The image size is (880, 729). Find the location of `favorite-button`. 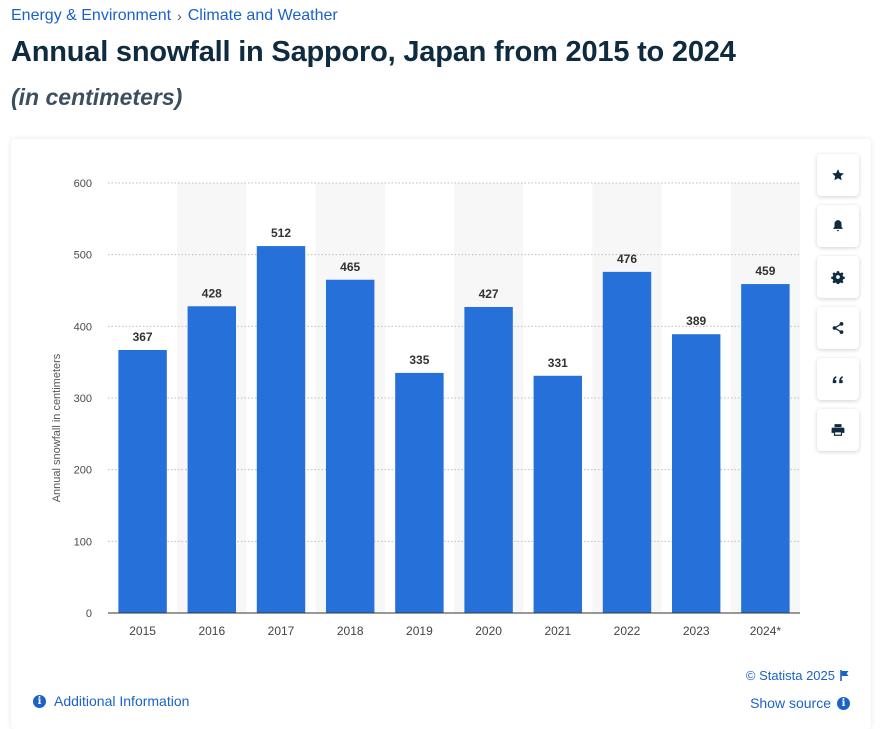

favorite-button is located at coordinates (838, 175).